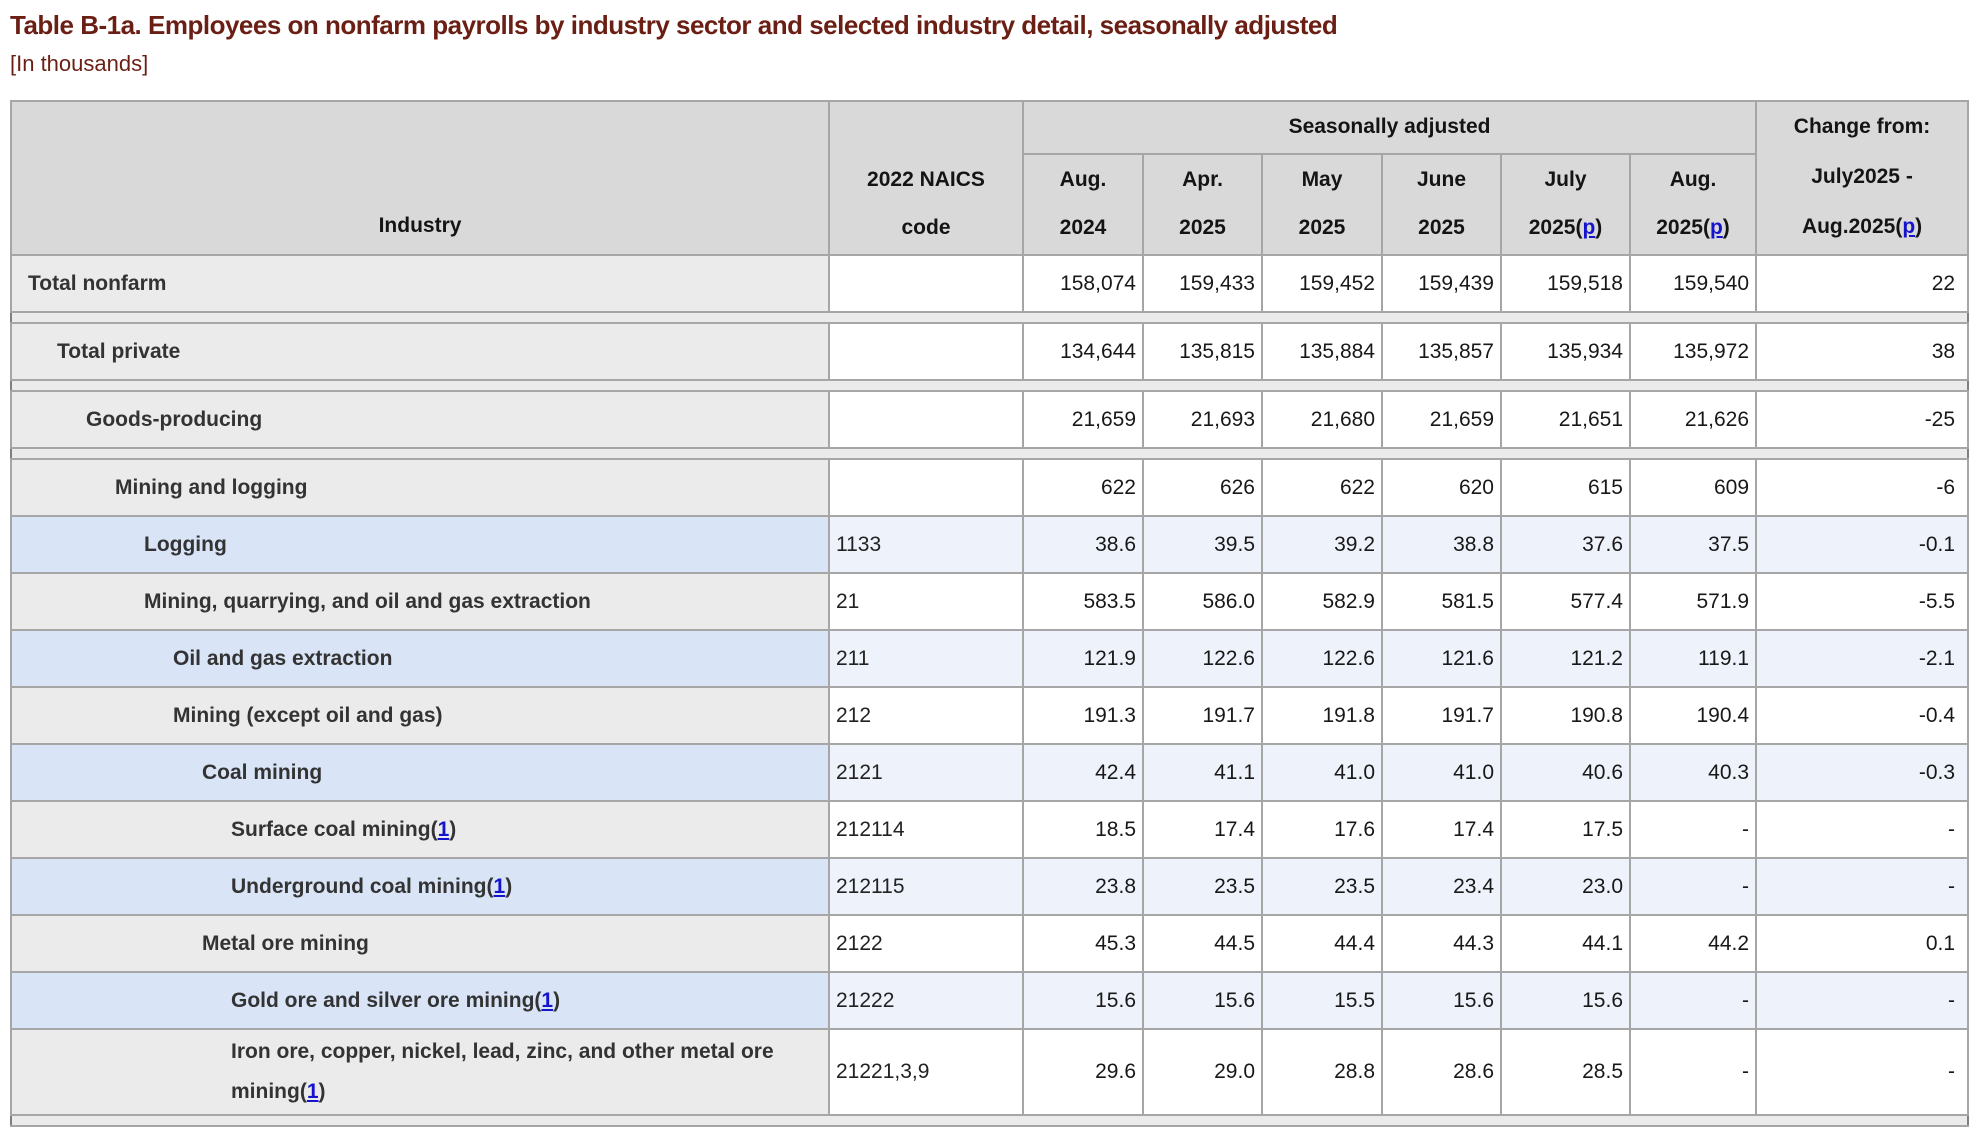 Image resolution: width=1974 pixels, height=1132 pixels. What do you see at coordinates (1083, 487) in the screenshot?
I see `value-cell: 622` at bounding box center [1083, 487].